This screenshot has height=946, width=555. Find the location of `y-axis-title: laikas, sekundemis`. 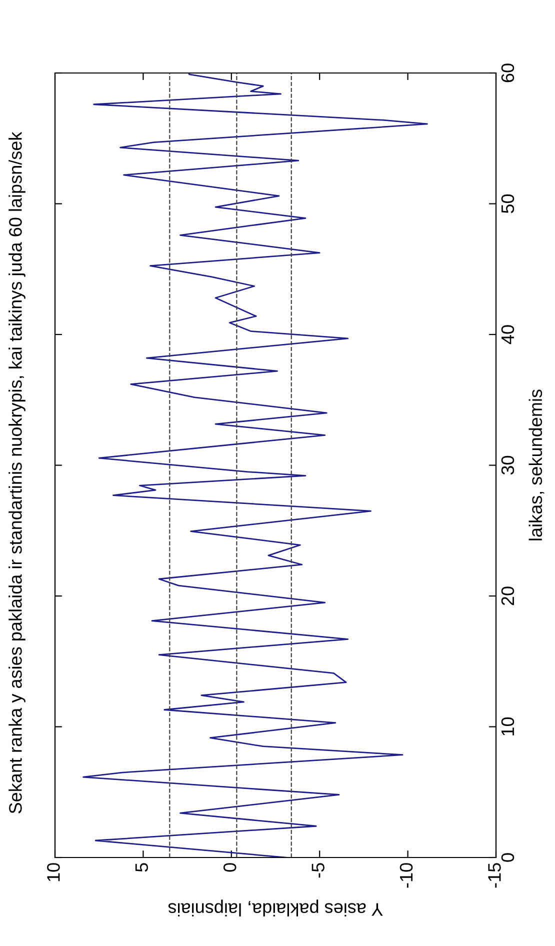

y-axis-title: laikas, sekundemis is located at coordinates (536, 465).